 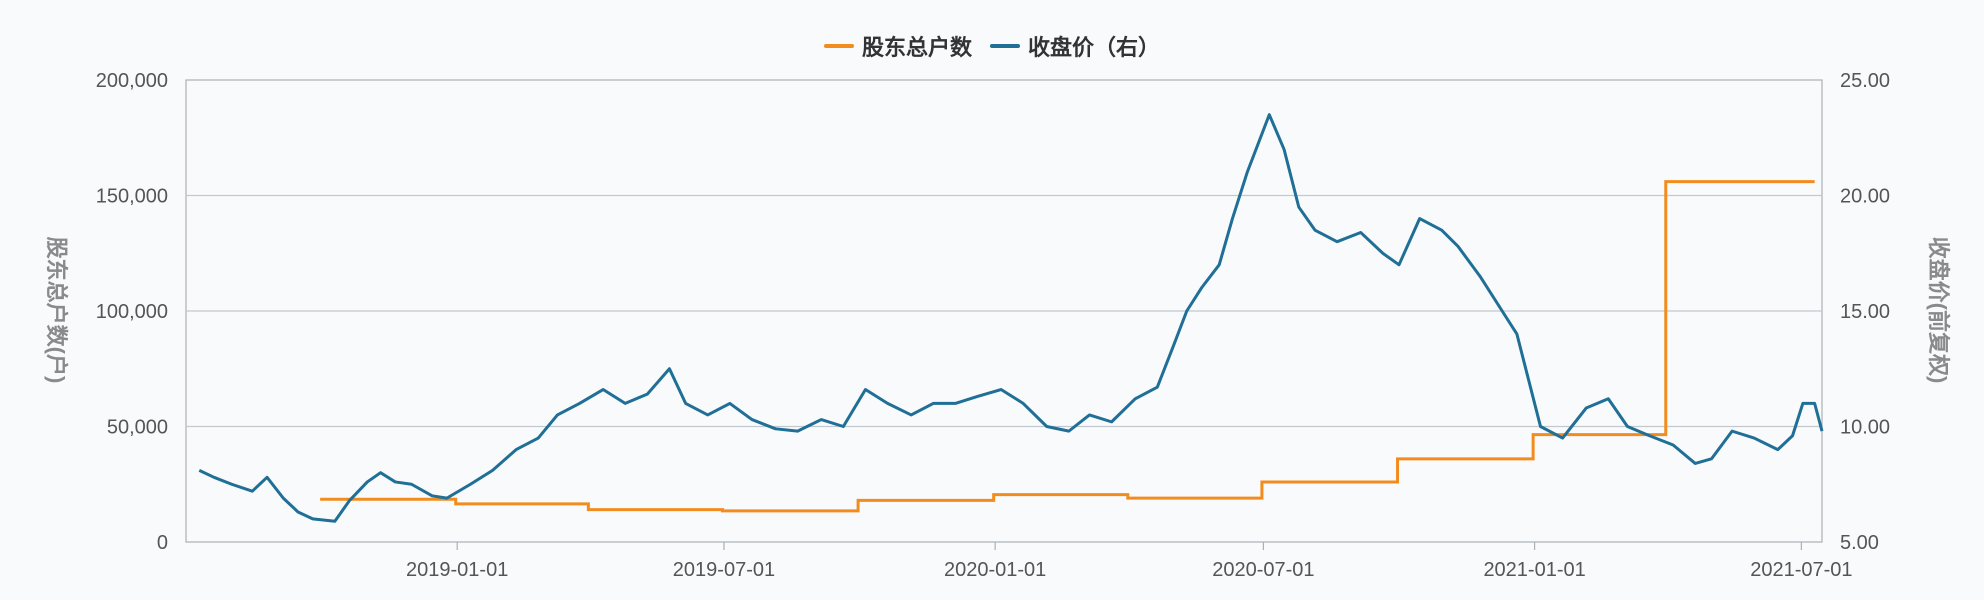 I want to click on legend-swatch-holders, so click(x=838, y=46).